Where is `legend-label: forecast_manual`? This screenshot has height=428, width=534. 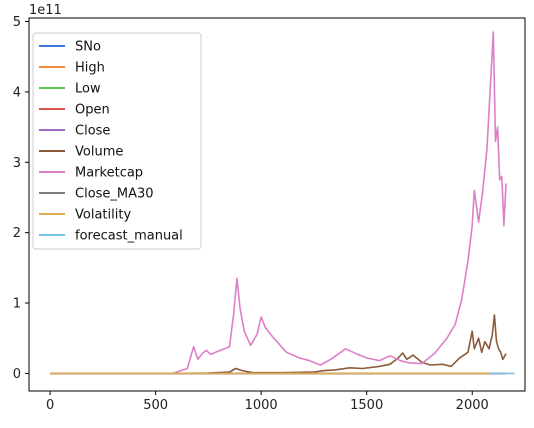 legend-label: forecast_manual is located at coordinates (129, 236).